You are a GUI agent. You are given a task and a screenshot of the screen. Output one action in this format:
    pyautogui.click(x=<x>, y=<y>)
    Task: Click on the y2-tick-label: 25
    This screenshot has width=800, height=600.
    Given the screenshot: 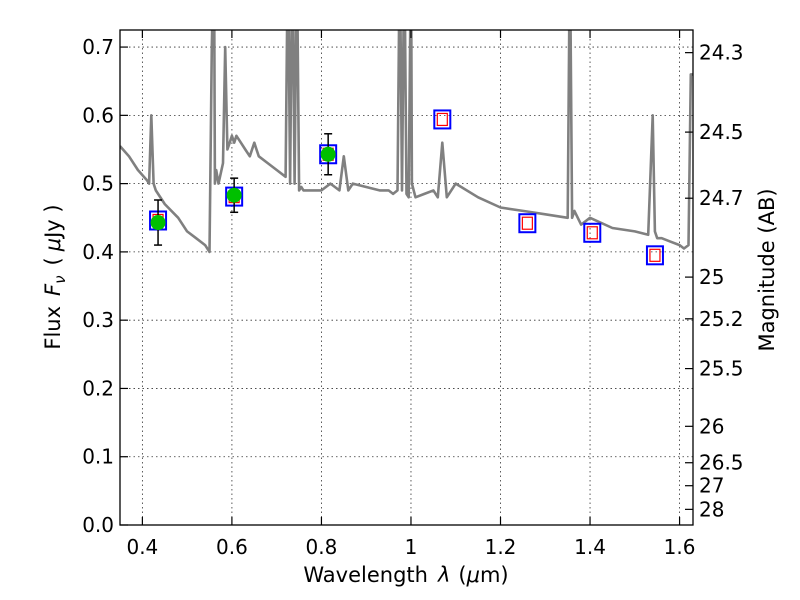 What is the action you would take?
    pyautogui.click(x=711, y=277)
    